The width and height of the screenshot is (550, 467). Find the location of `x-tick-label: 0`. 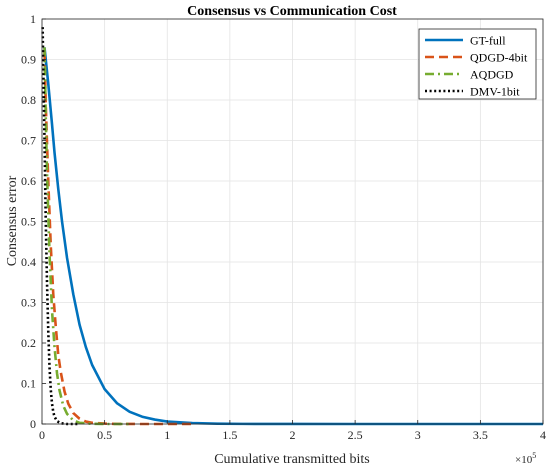

x-tick-label: 0 is located at coordinates (42, 435).